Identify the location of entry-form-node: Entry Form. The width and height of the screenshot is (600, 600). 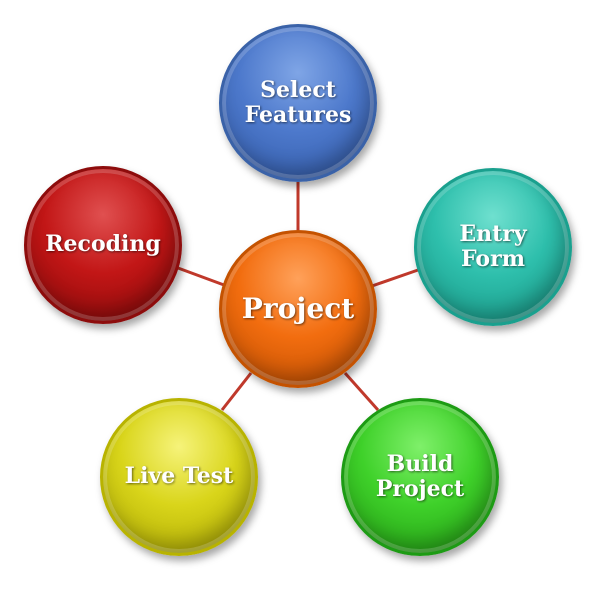
(493, 247).